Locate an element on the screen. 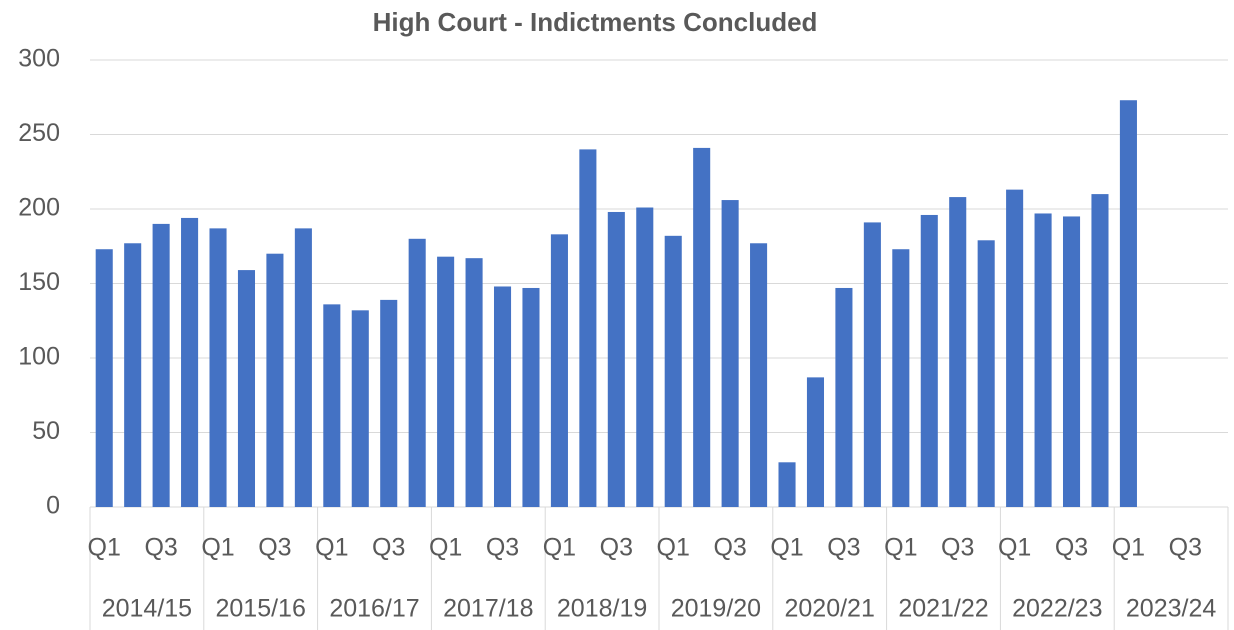 The image size is (1234, 630). group-label: 2018/19 is located at coordinates (602, 609).